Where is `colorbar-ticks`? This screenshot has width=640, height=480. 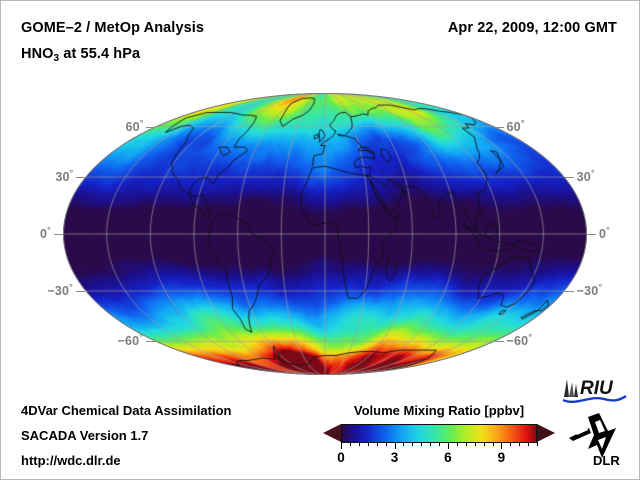 colorbar-ticks is located at coordinates (439, 446).